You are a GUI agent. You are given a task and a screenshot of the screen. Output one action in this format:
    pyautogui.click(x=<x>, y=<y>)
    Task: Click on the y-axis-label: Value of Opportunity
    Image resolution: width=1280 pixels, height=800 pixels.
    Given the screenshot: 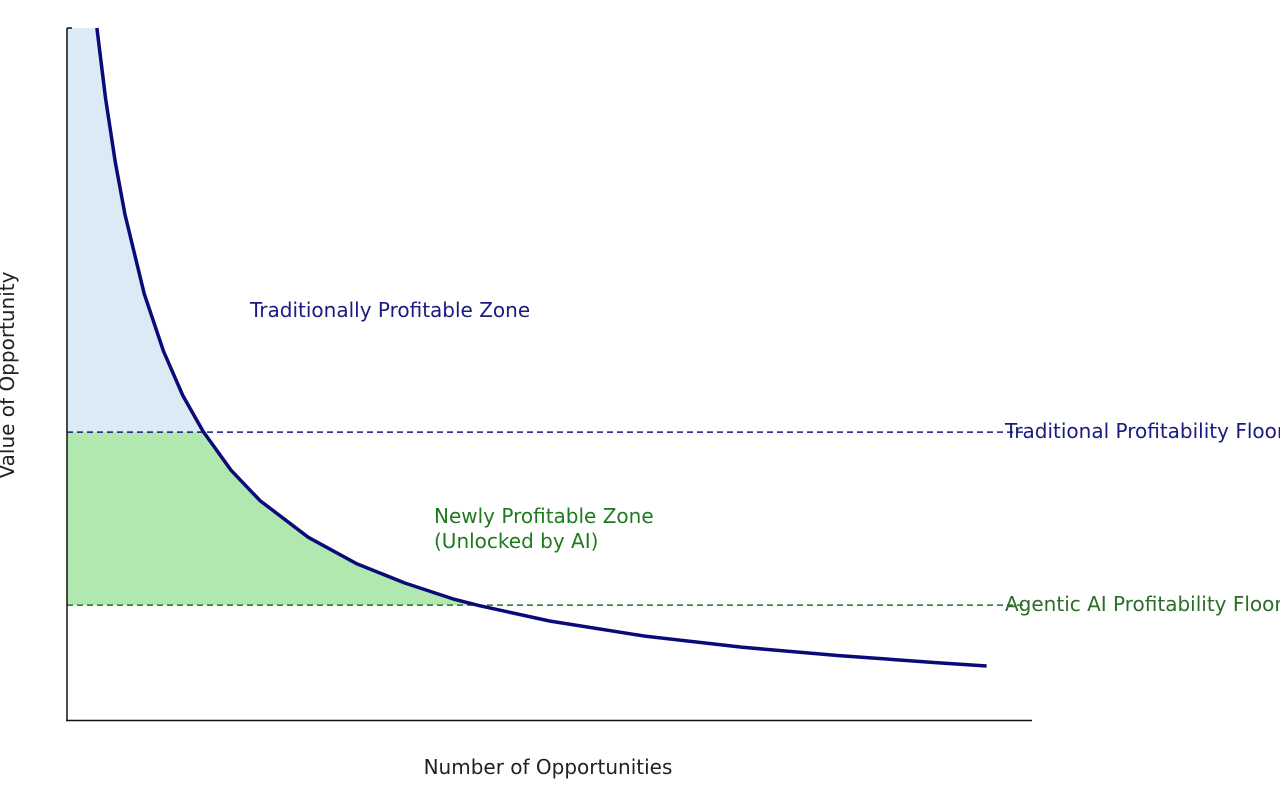 What is the action you would take?
    pyautogui.click(x=9, y=374)
    